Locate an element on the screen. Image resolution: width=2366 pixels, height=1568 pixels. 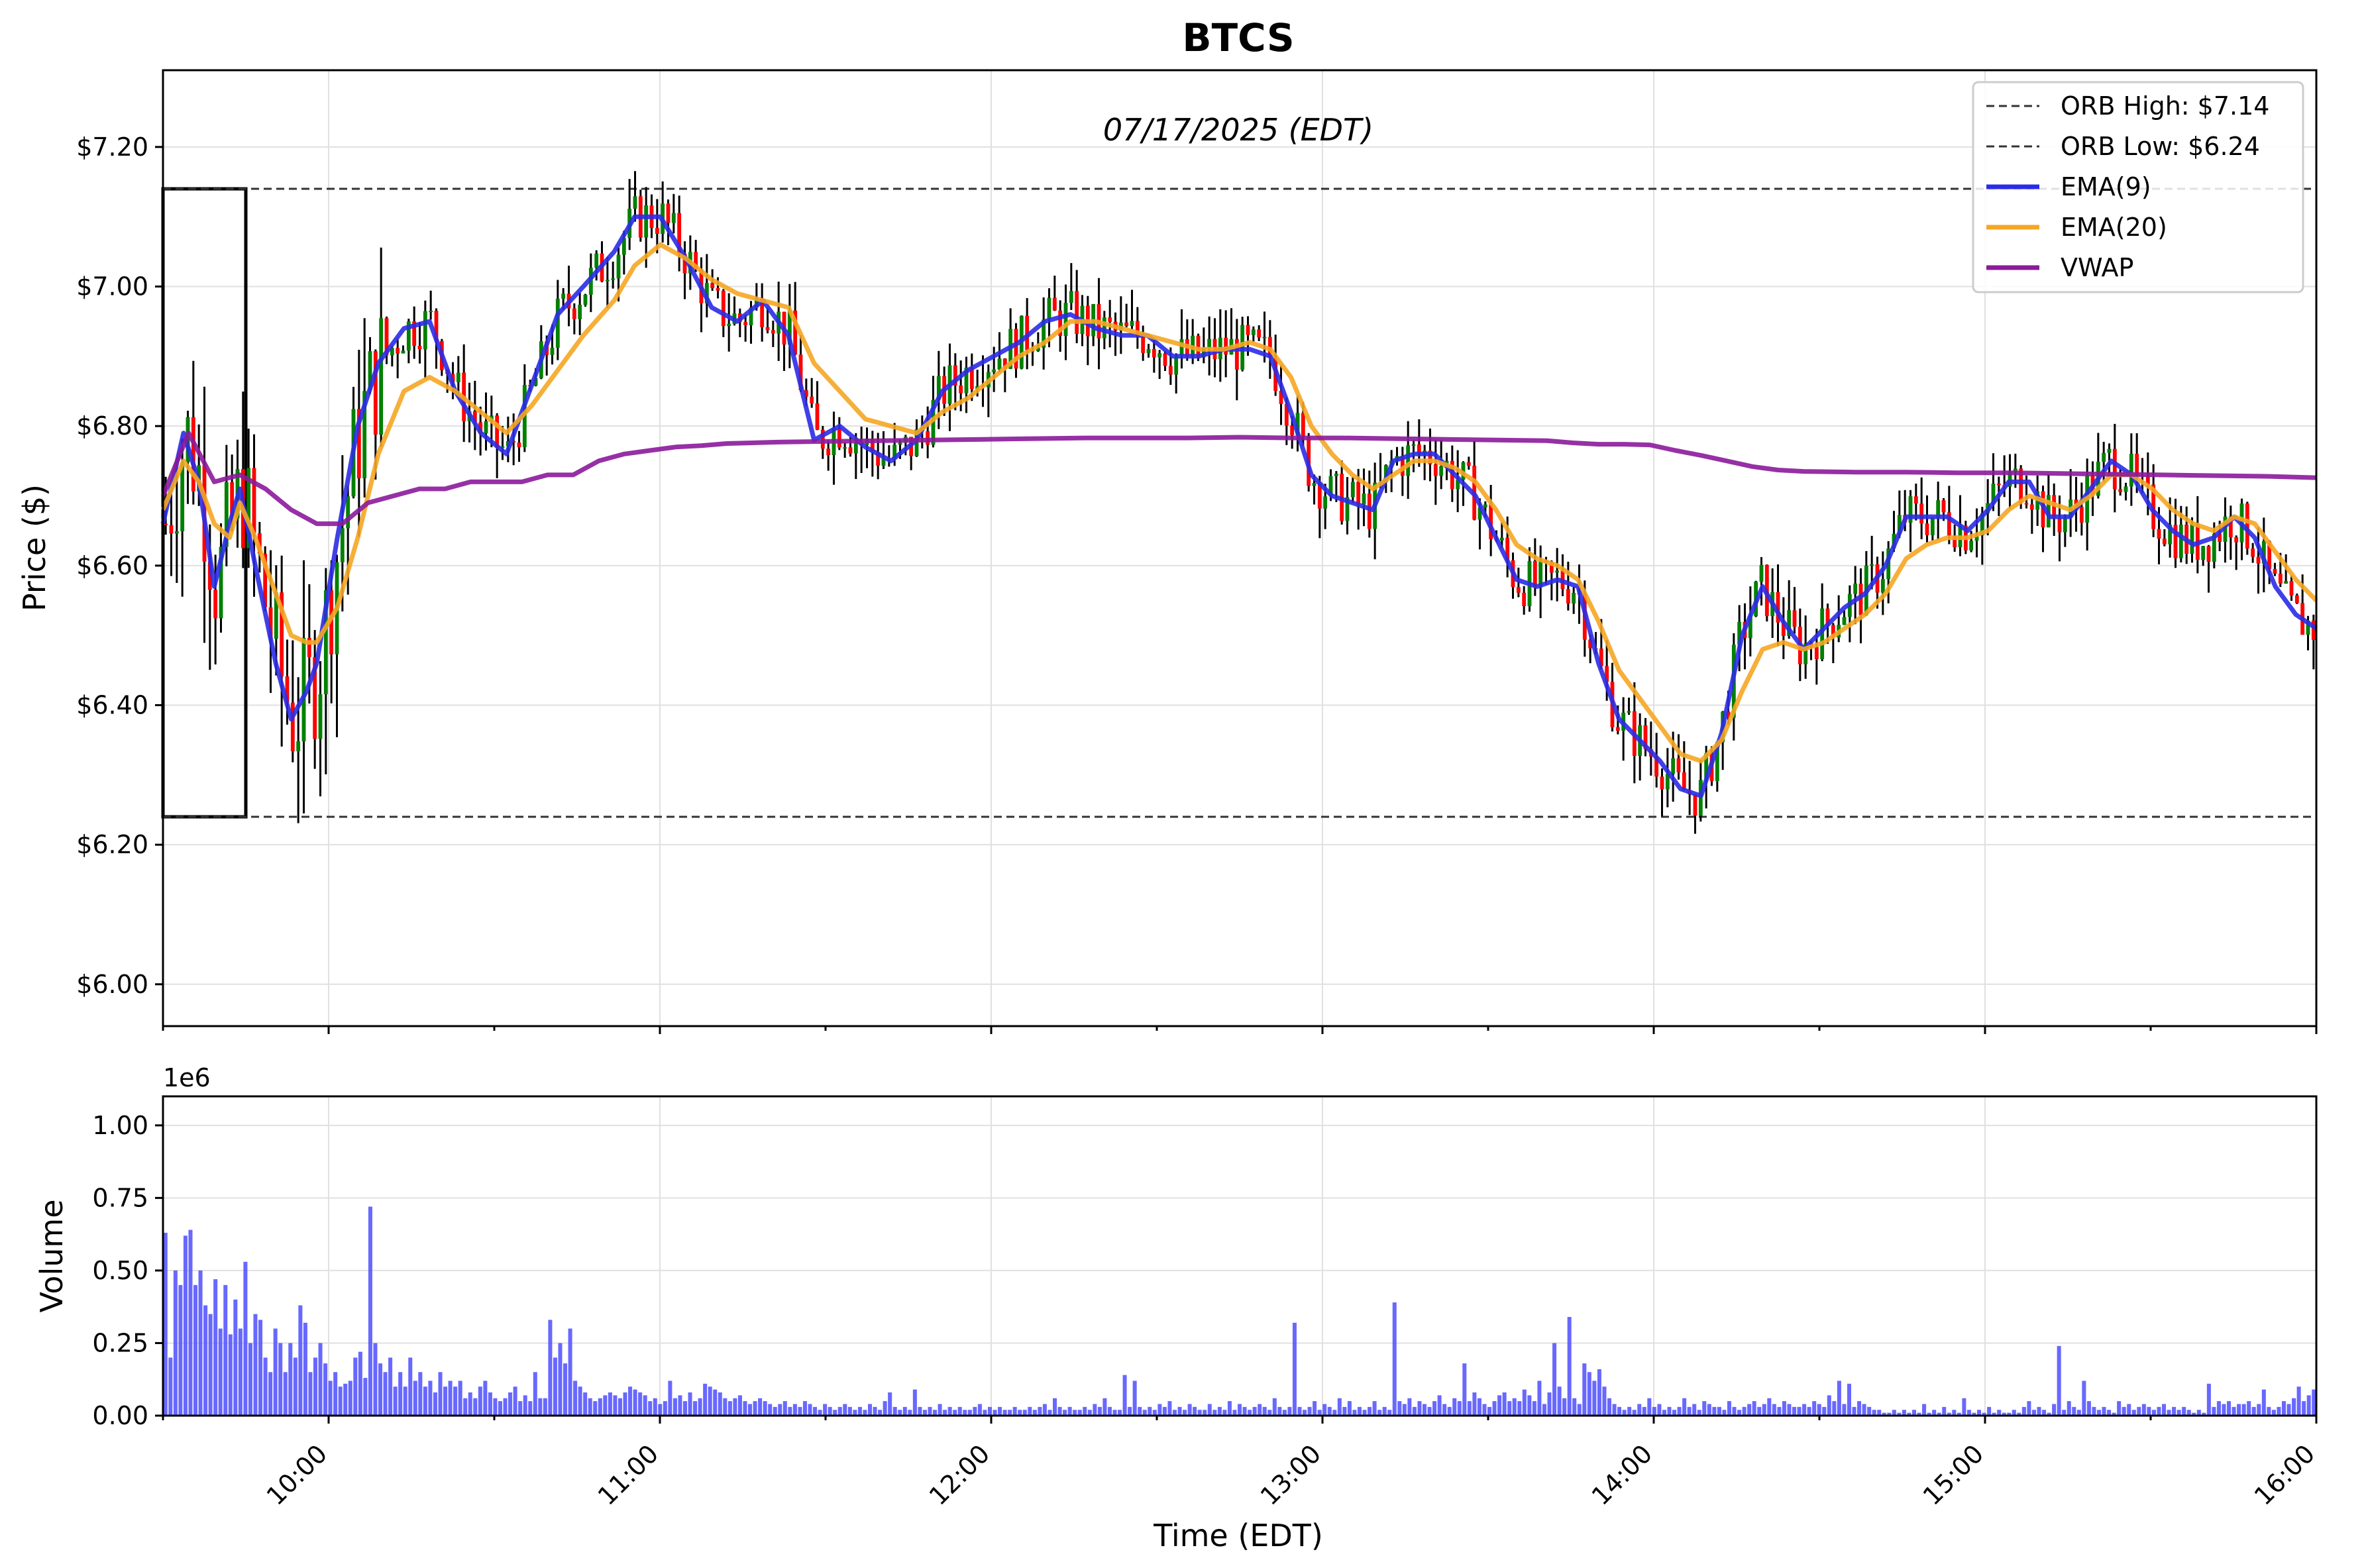
volume-y-axis: 0.00 0.25 0.50 0.75 1.00 is located at coordinates (127, 1270).